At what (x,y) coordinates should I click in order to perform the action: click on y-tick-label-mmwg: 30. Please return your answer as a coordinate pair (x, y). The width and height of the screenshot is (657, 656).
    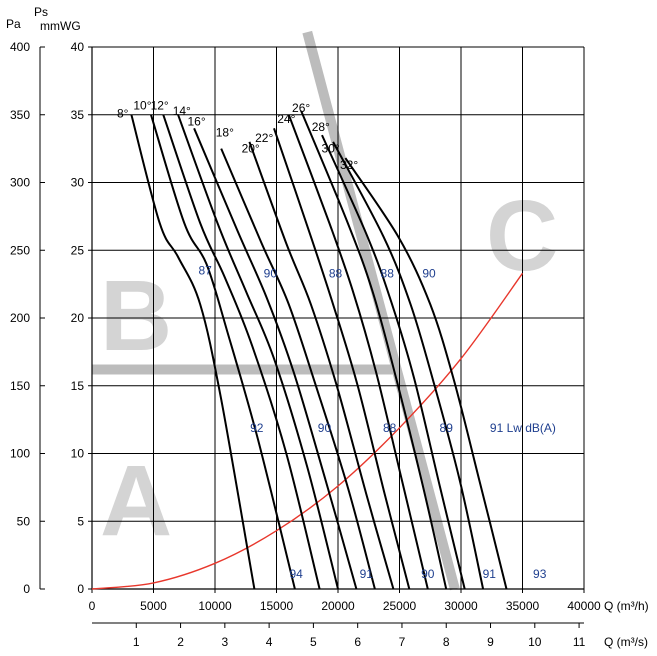
    Looking at the image, I should click on (78, 183).